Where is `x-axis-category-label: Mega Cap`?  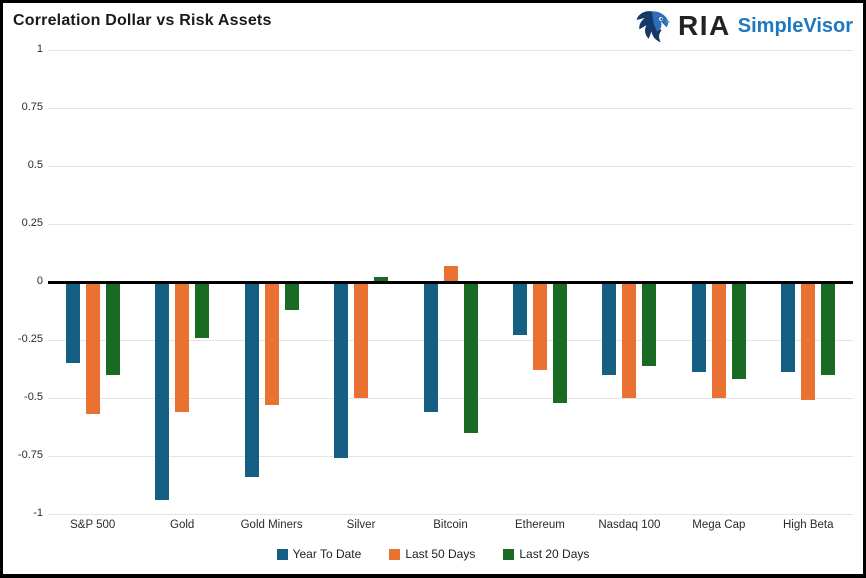 x-axis-category-label: Mega Cap is located at coordinates (719, 525).